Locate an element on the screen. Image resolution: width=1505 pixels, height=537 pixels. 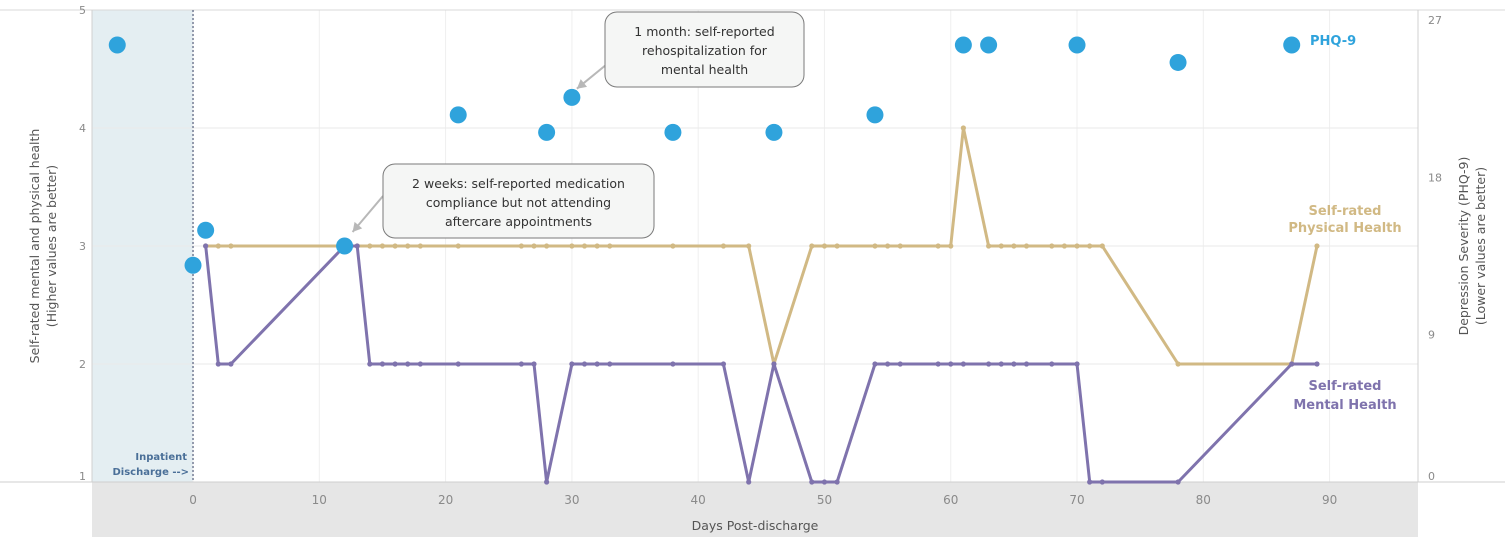
discharge-label-line2: Discharge --> is located at coordinates (151, 472).